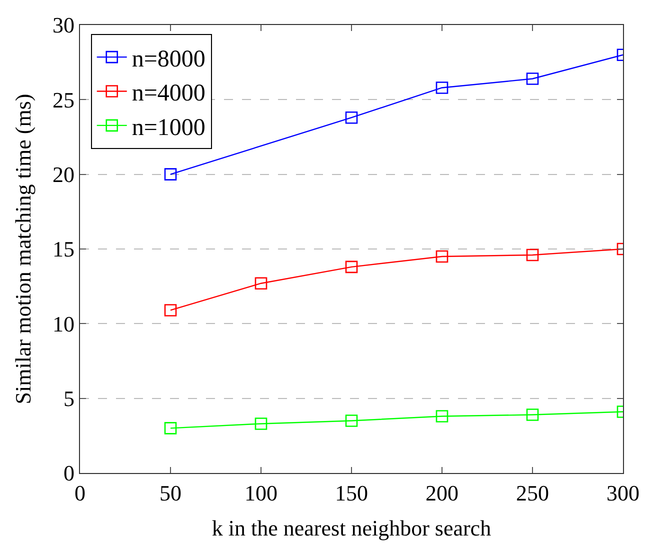 The width and height of the screenshot is (652, 548). Describe the element at coordinates (351, 493) in the screenshot. I see `x-tick-label: 150` at that location.